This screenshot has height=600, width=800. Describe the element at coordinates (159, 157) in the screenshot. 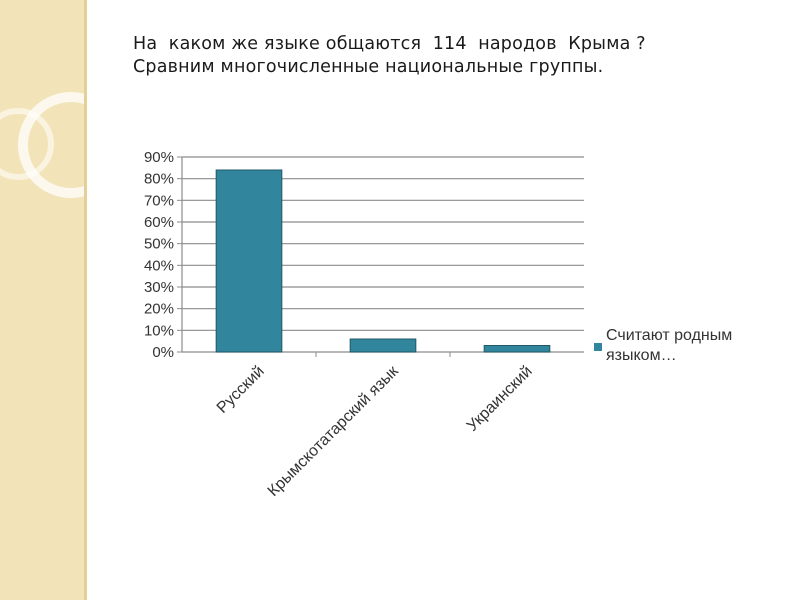

I see `y-tick-label: 90%` at that location.